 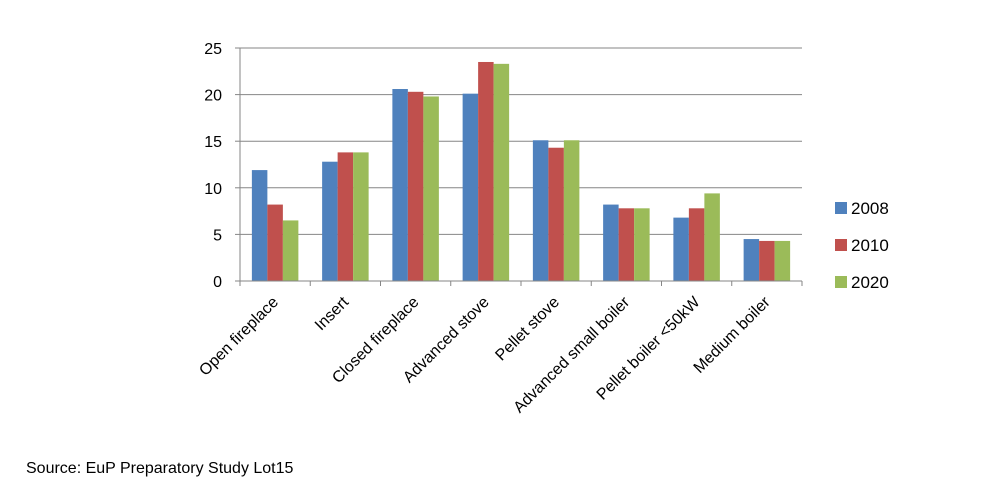 I want to click on y-tick-label: 15, so click(x=213, y=142).